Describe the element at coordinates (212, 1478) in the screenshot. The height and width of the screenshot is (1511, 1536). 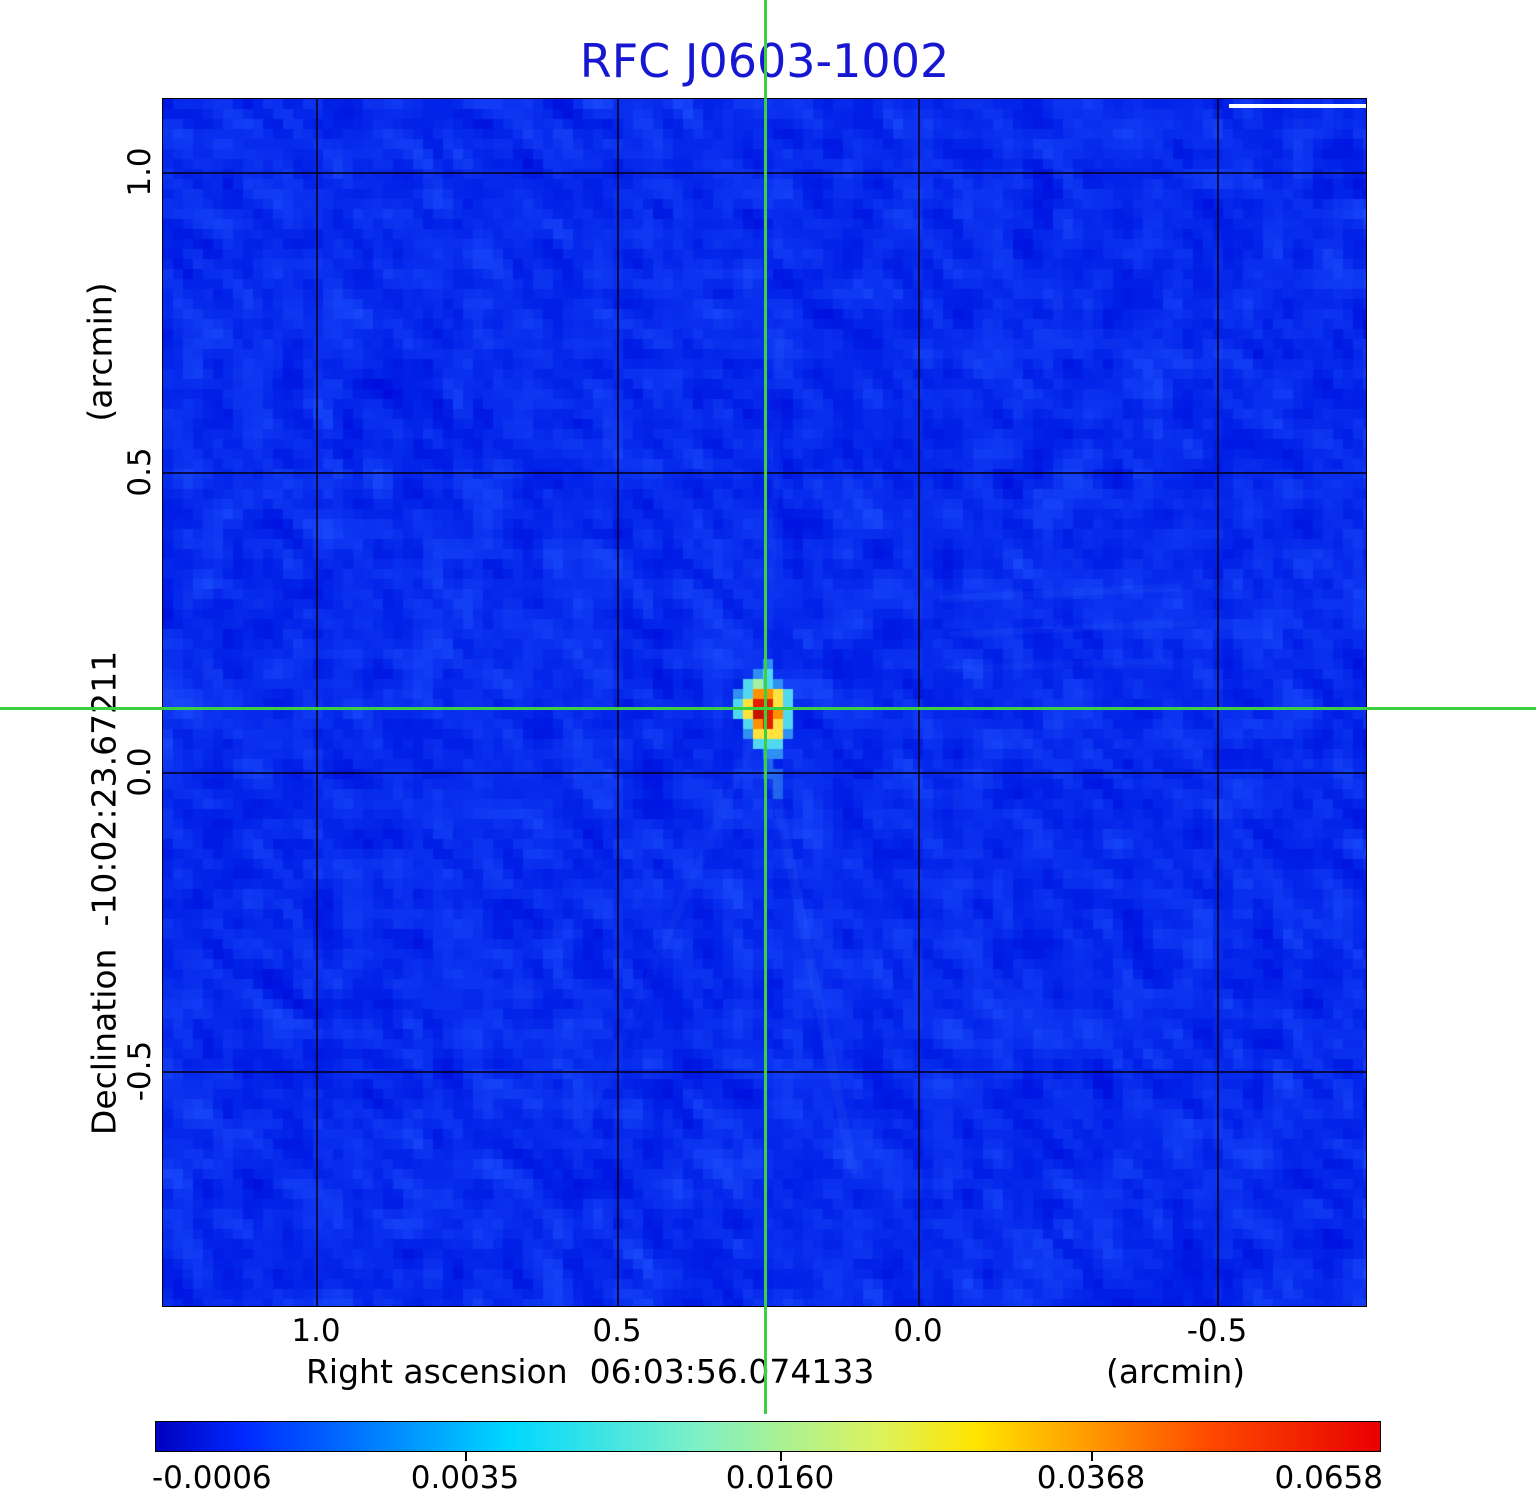
I see `colorbar-label-0: -0.0006` at that location.